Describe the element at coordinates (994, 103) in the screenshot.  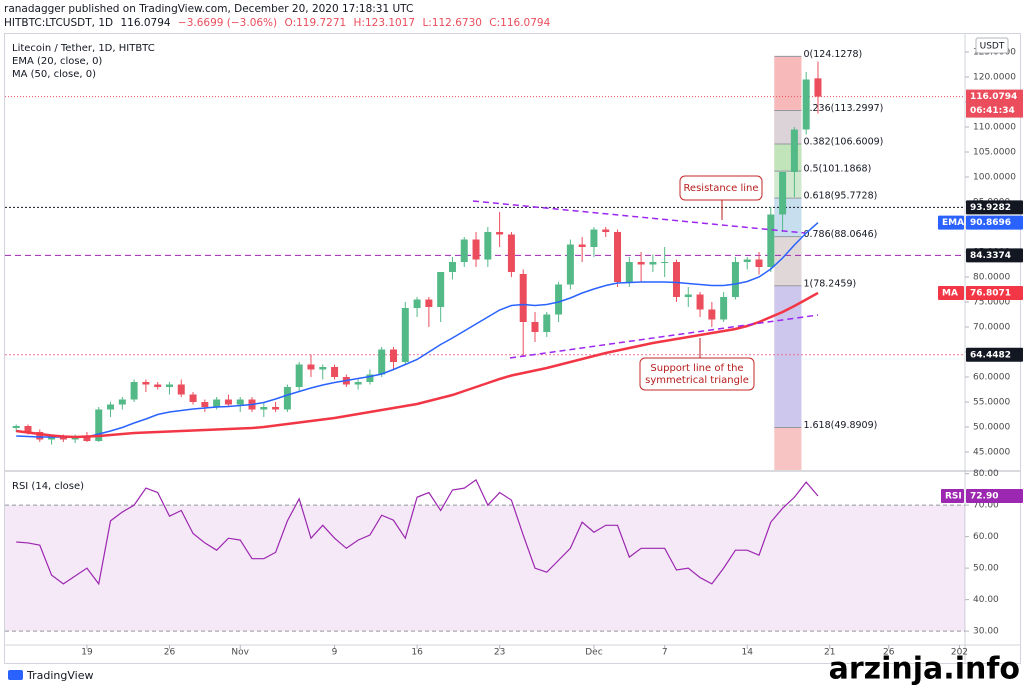
I see `last-price-box` at that location.